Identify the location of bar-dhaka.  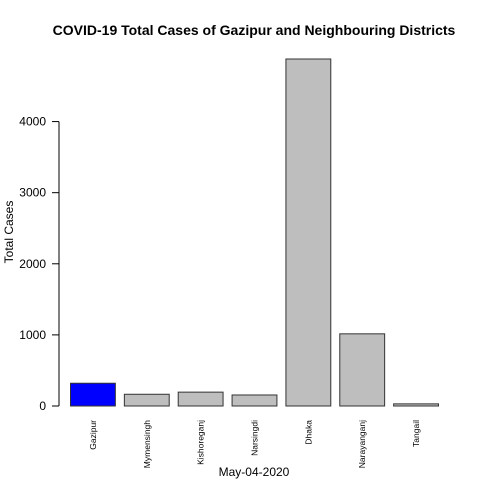
(308, 232).